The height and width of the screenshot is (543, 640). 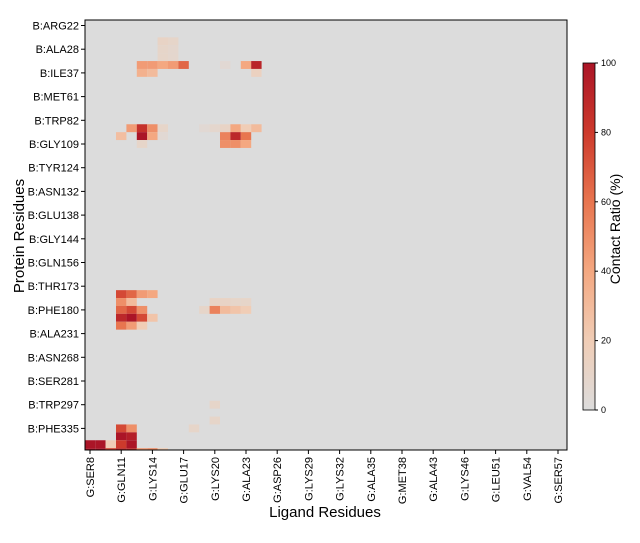 What do you see at coordinates (53, 429) in the screenshot?
I see `y-tick-label: B:PHE335` at bounding box center [53, 429].